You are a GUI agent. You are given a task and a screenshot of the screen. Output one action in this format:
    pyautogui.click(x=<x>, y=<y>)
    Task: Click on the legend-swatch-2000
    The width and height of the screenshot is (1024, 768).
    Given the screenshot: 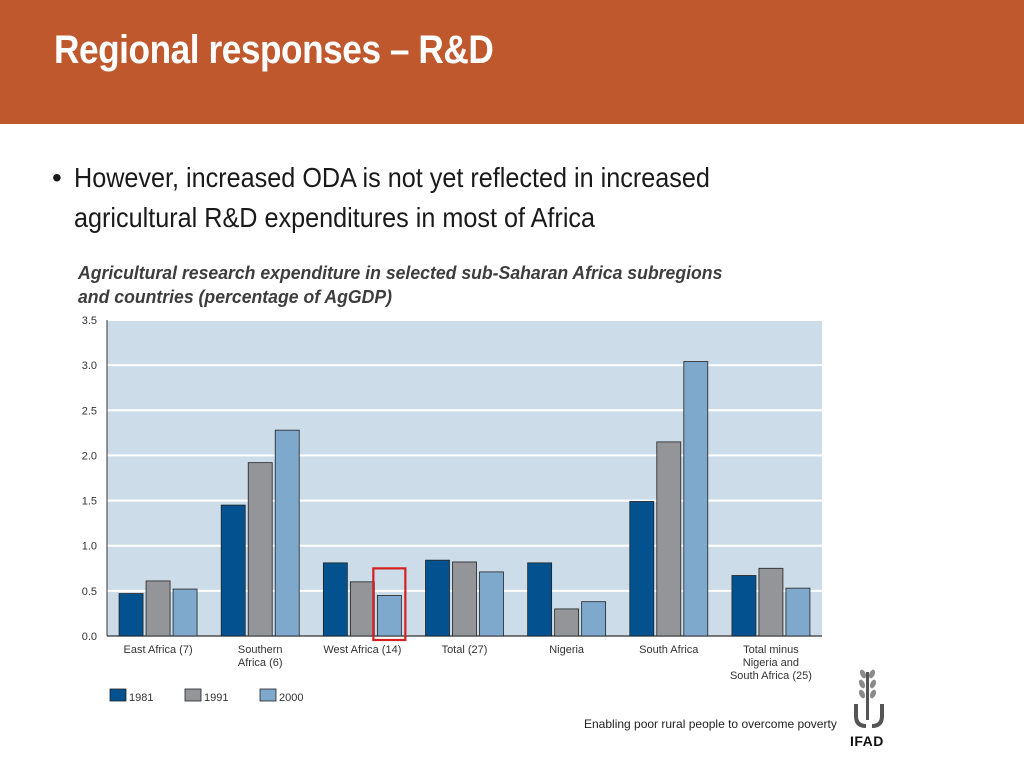 What is the action you would take?
    pyautogui.click(x=268, y=695)
    